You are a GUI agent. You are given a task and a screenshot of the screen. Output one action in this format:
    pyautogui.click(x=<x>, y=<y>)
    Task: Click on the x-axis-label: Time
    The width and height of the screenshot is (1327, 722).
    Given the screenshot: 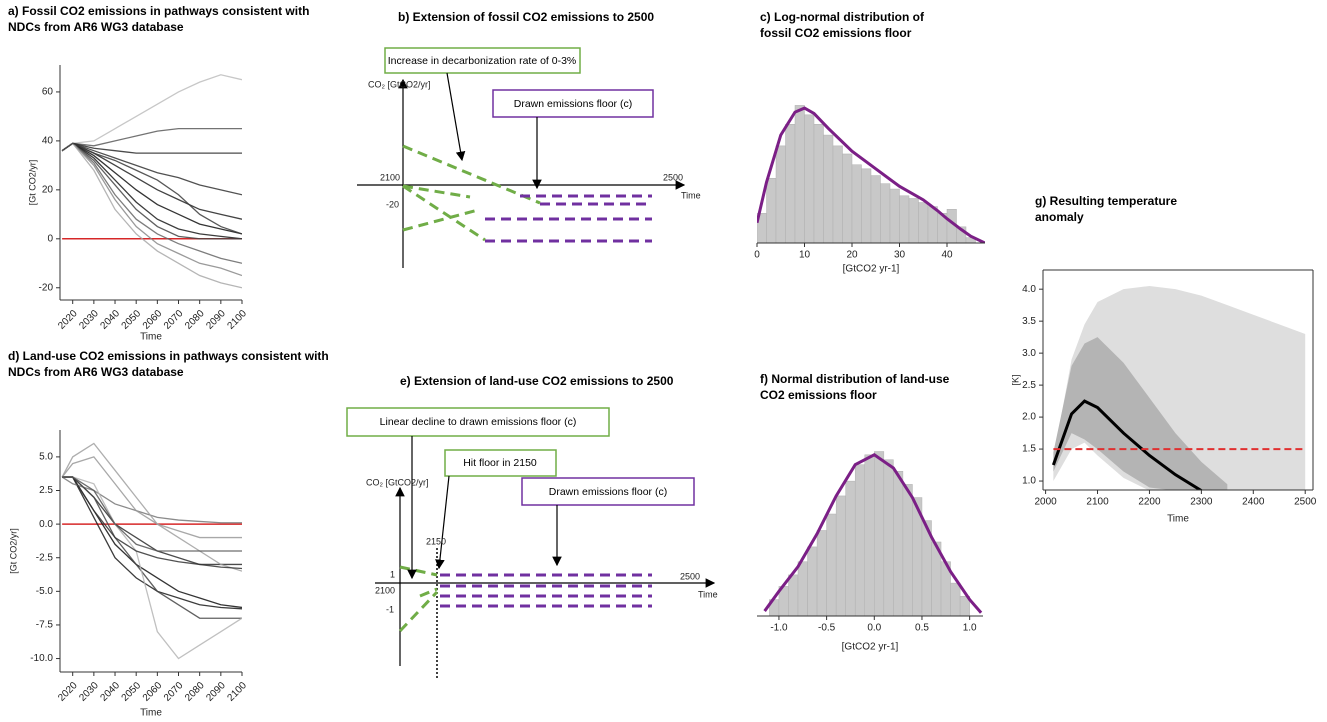 What is the action you would take?
    pyautogui.click(x=151, y=713)
    